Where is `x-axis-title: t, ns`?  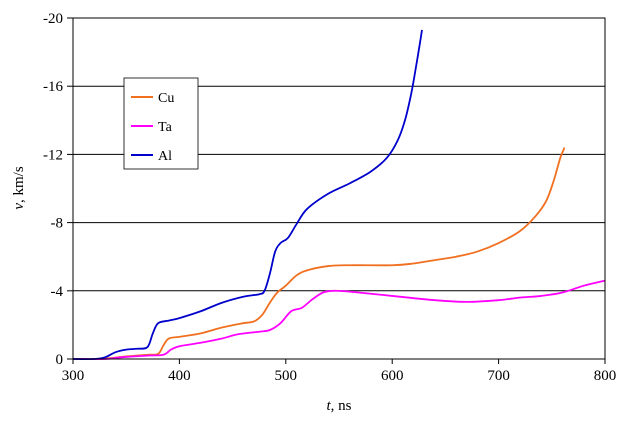 x-axis-title: t, ns is located at coordinates (338, 406).